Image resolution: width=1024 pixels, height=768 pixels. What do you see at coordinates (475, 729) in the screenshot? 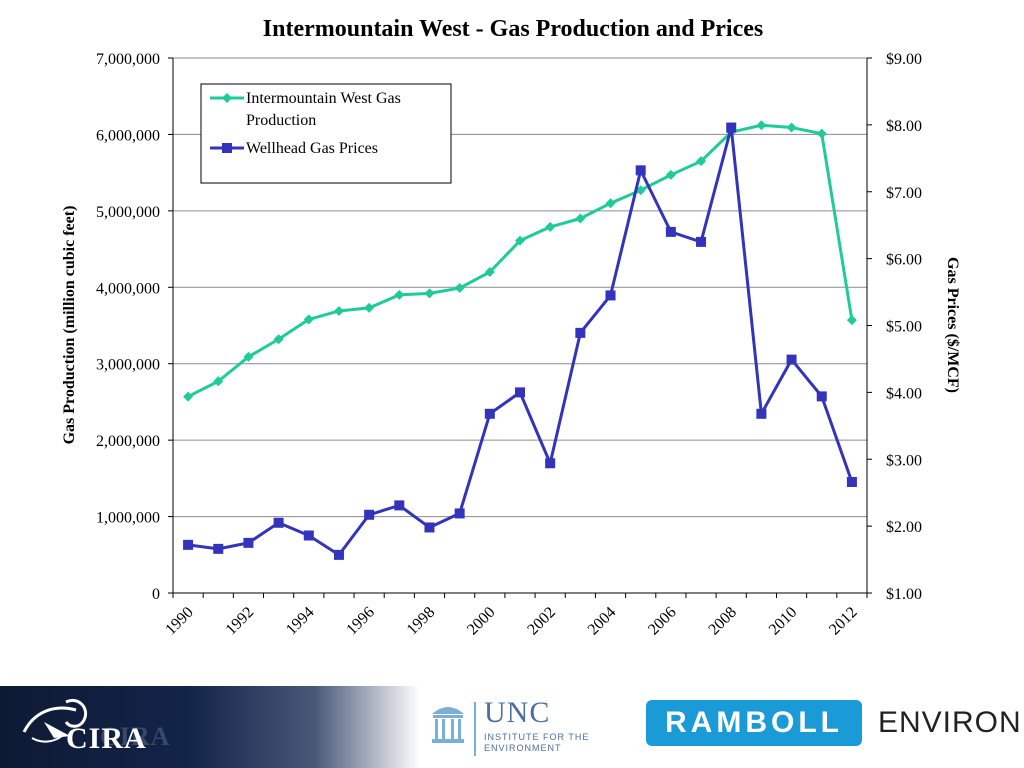
I see `unc-divider` at bounding box center [475, 729].